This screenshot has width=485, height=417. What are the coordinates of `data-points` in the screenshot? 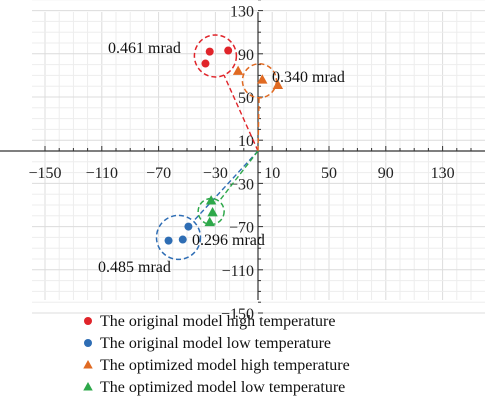 It's located at (224, 145).